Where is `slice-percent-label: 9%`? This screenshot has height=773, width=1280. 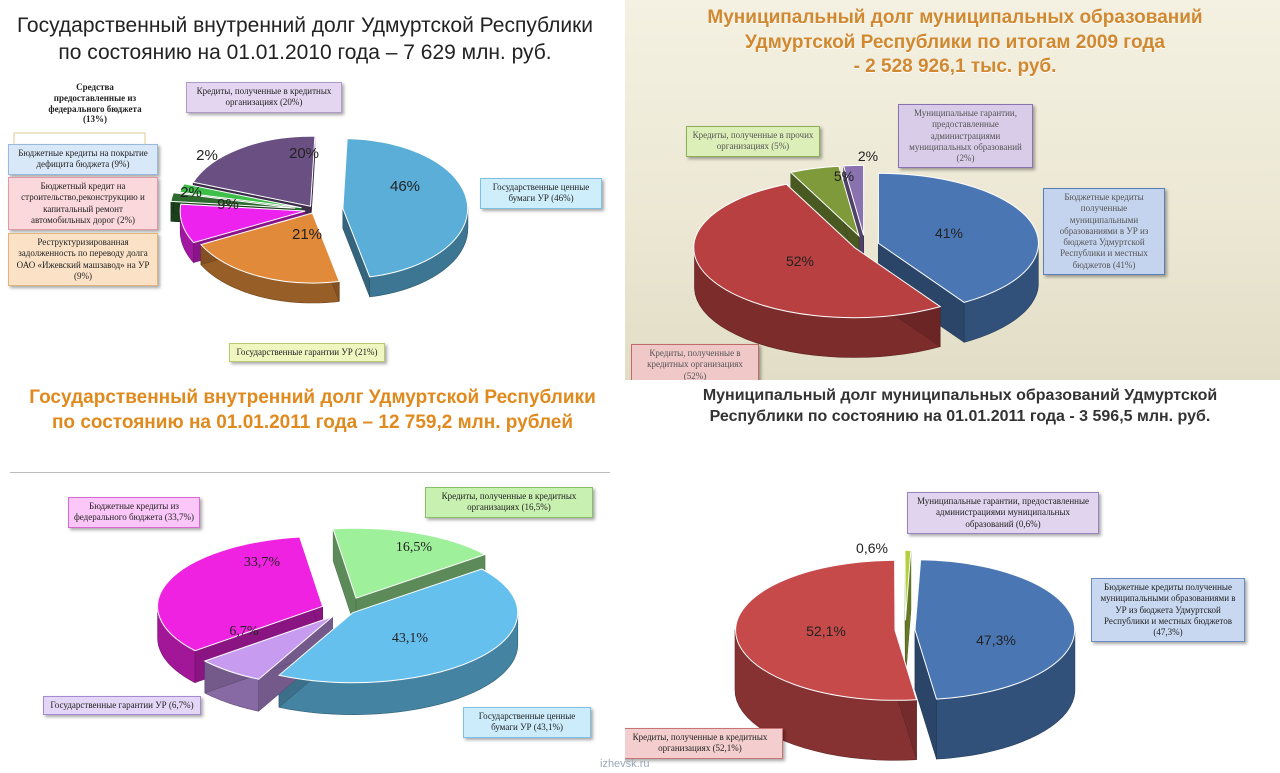
slice-percent-label: 9% is located at coordinates (228, 204).